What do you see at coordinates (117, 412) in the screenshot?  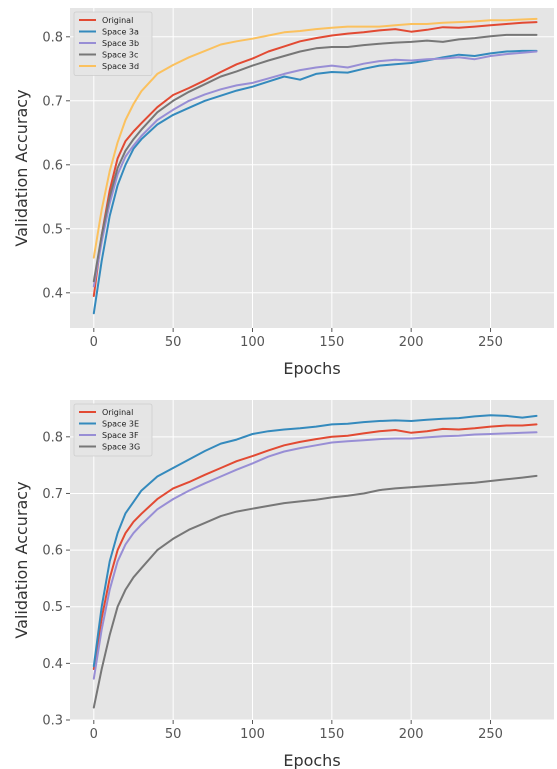 I see `chart-bottom-legend-label-0: Original` at bounding box center [117, 412].